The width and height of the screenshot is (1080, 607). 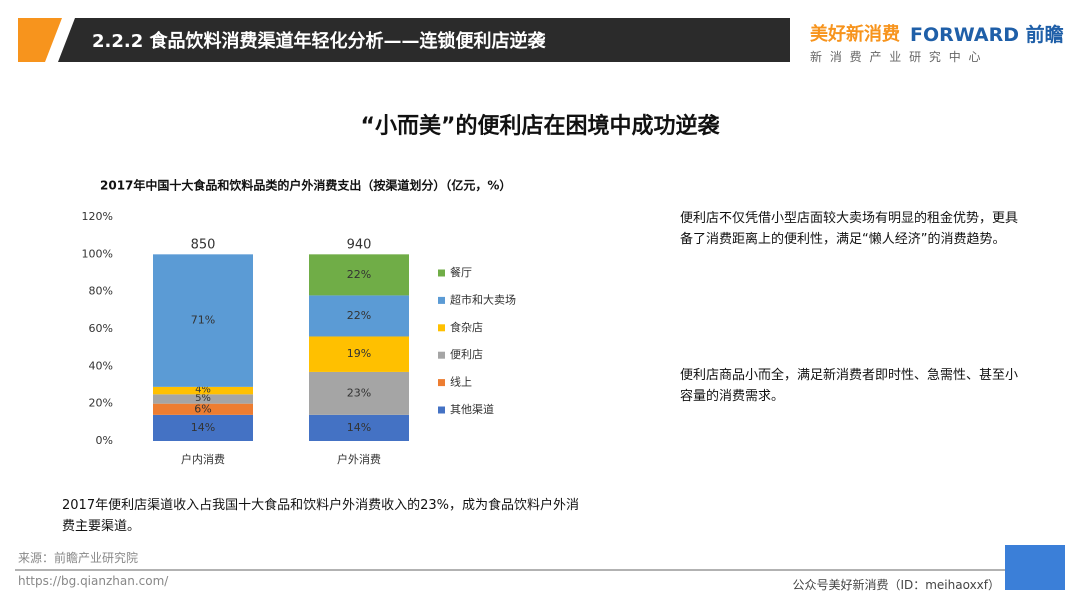 I want to click on chart-title: 2017年中国十大食品和饮料品类的户外消费支出（按渠道划分）（亿元，%）, so click(x=305, y=185).